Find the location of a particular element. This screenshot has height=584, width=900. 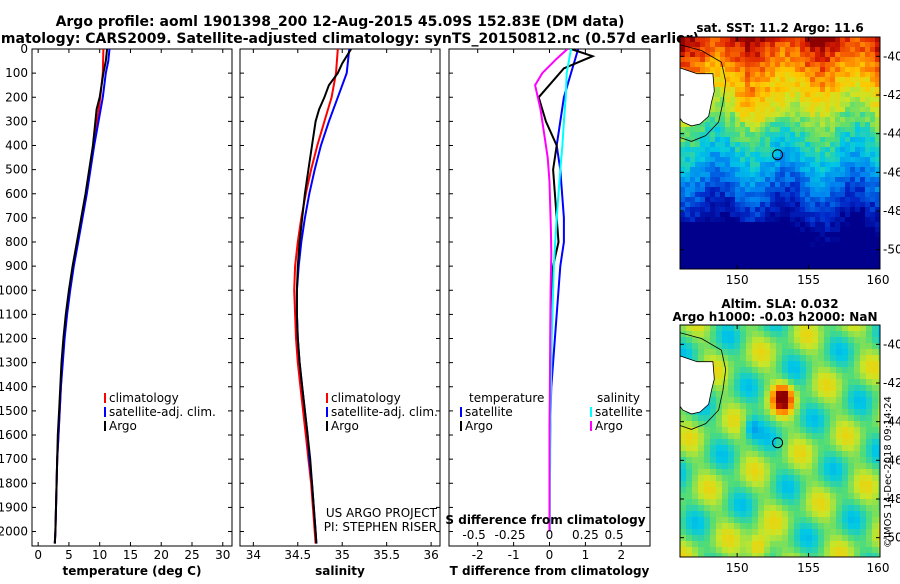

x-tick-label: 2 is located at coordinates (621, 555).